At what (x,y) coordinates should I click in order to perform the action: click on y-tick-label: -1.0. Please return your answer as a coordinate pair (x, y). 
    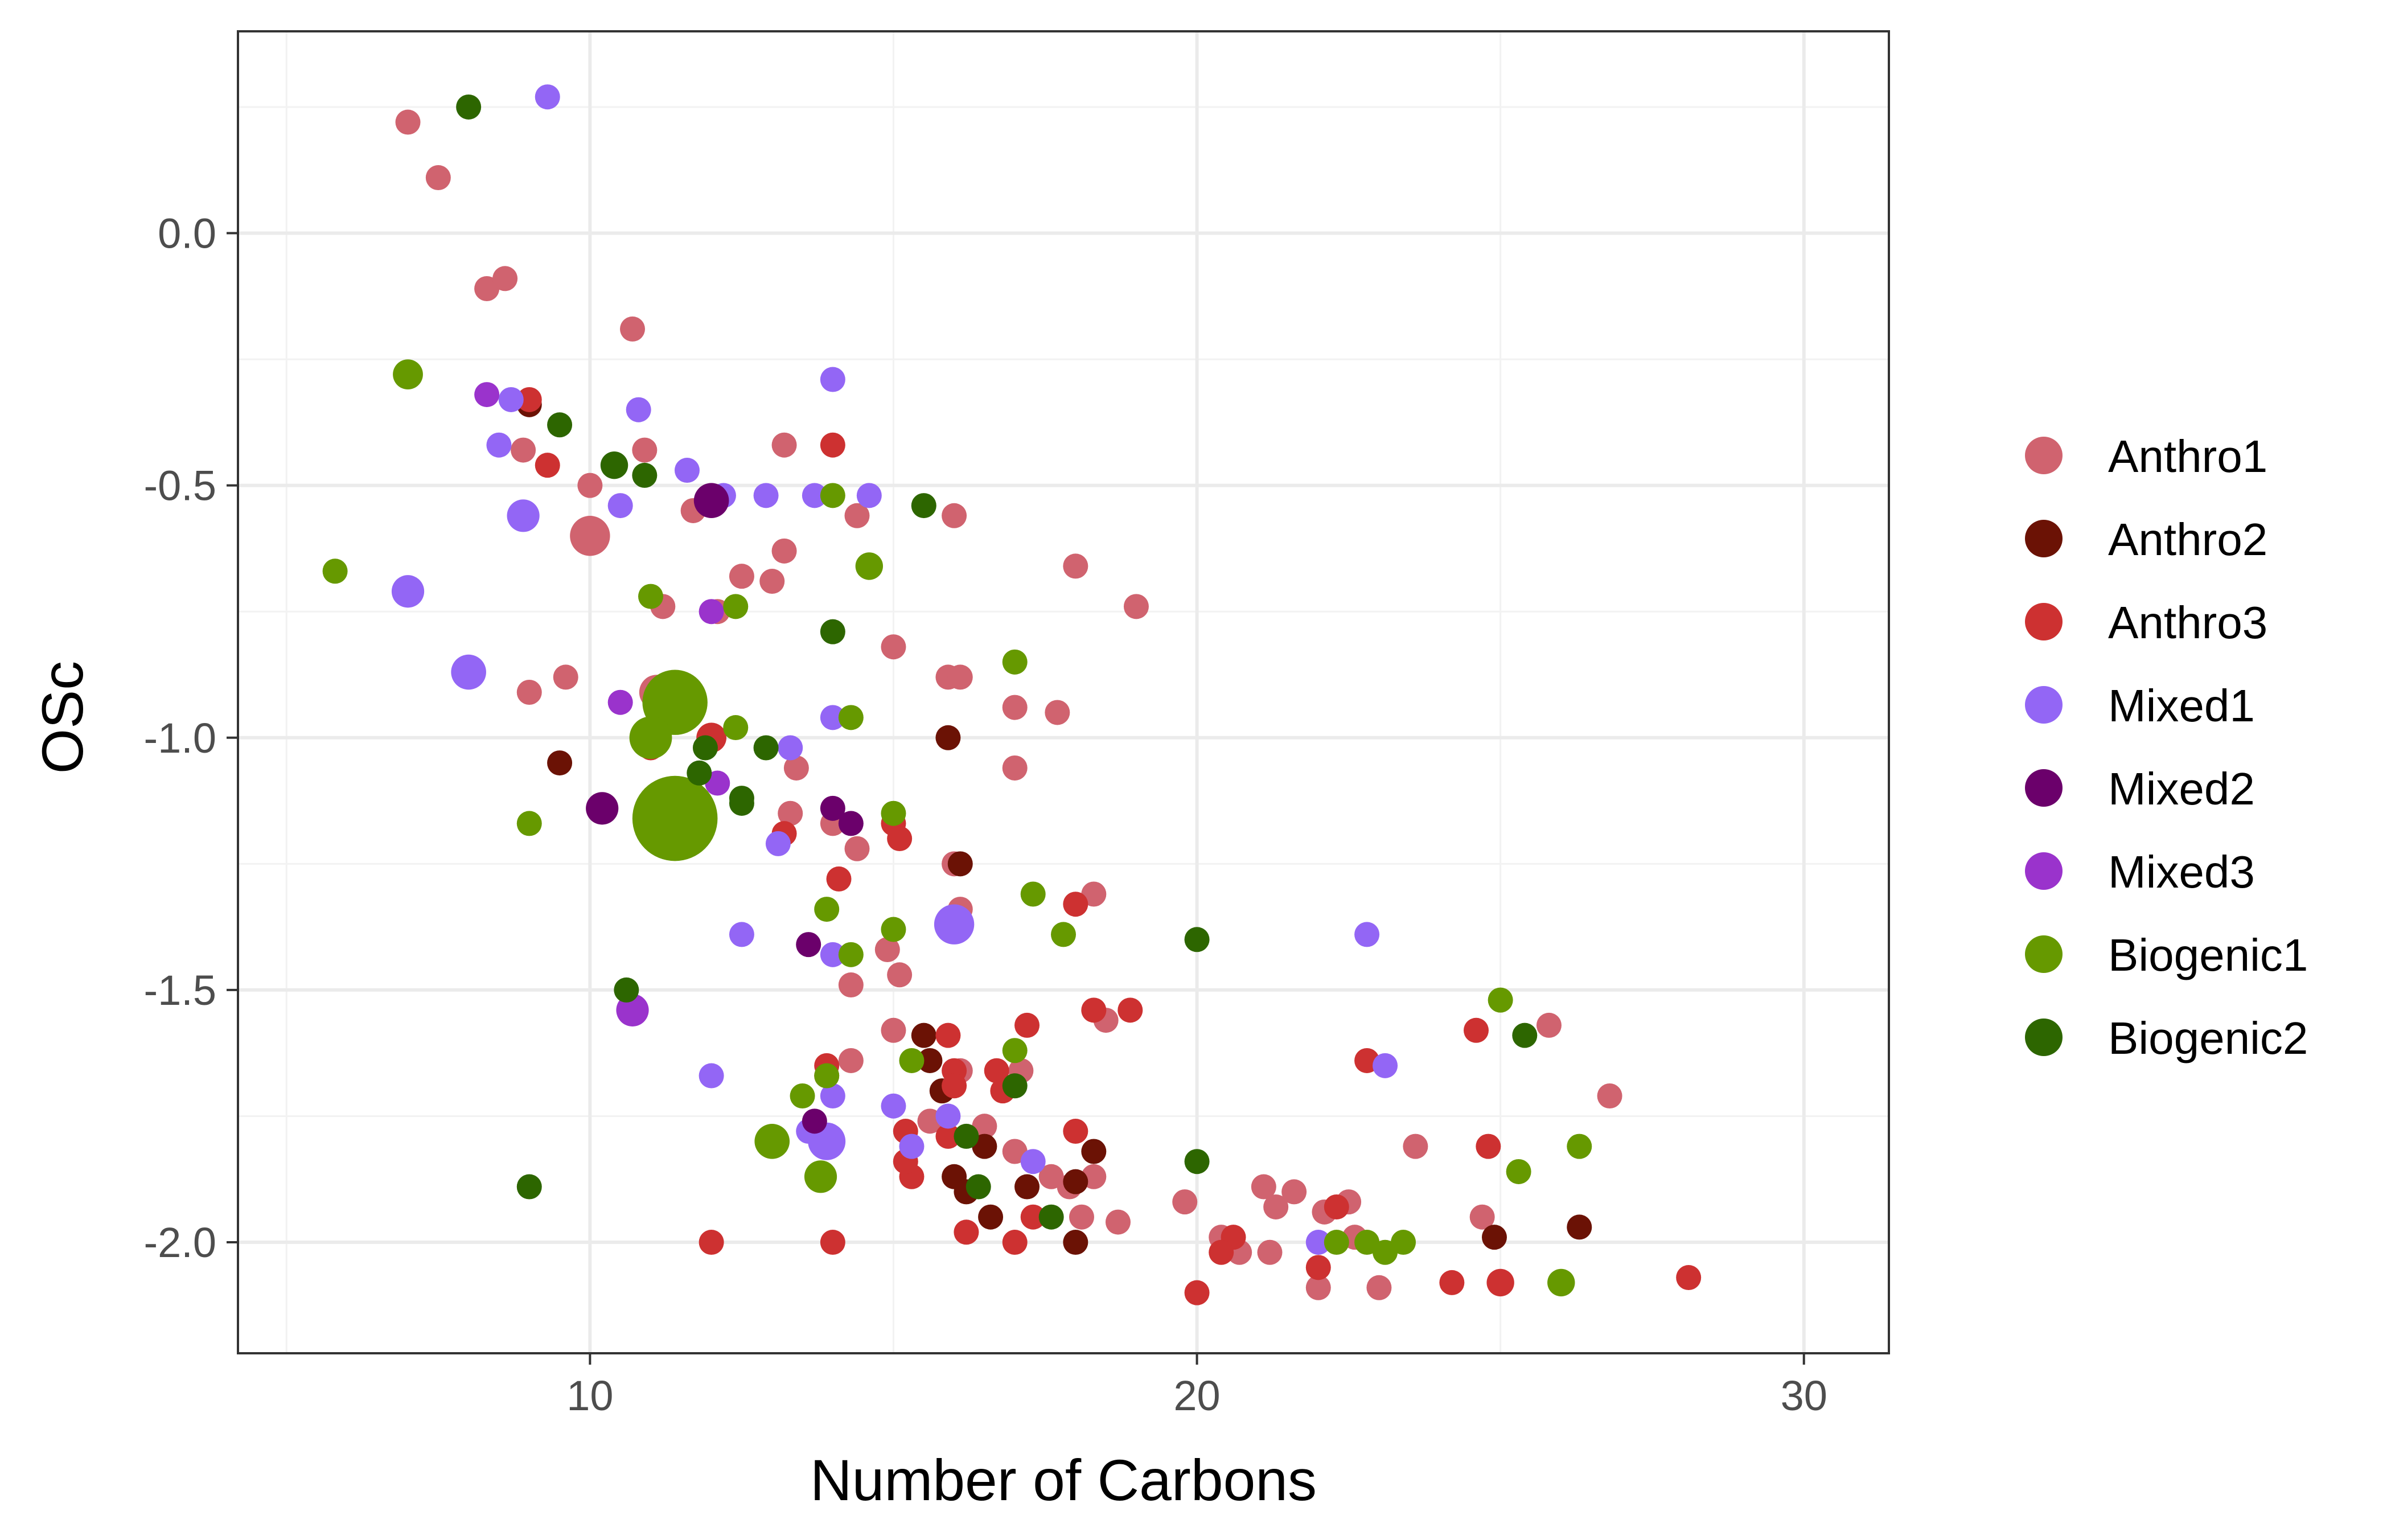
    Looking at the image, I should click on (179, 738).